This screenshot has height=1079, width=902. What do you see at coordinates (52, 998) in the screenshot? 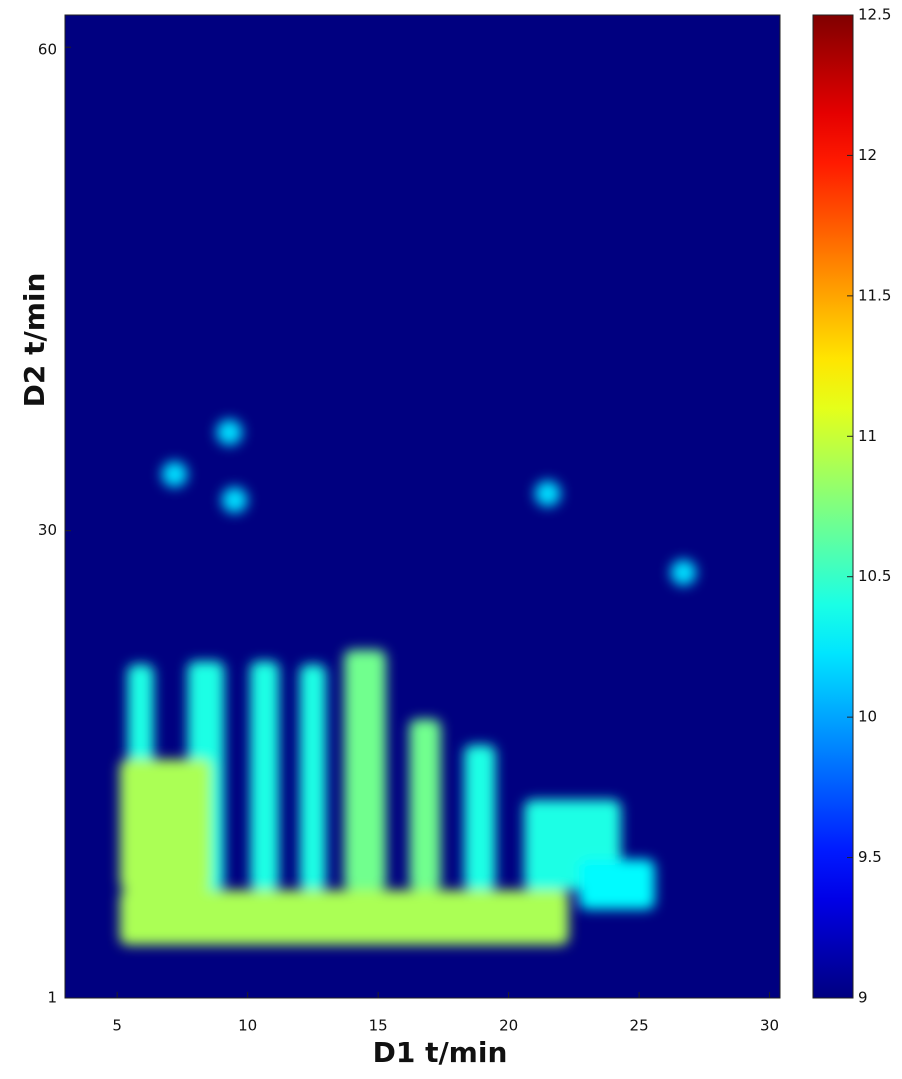
I see `y-tick-label: 1` at bounding box center [52, 998].